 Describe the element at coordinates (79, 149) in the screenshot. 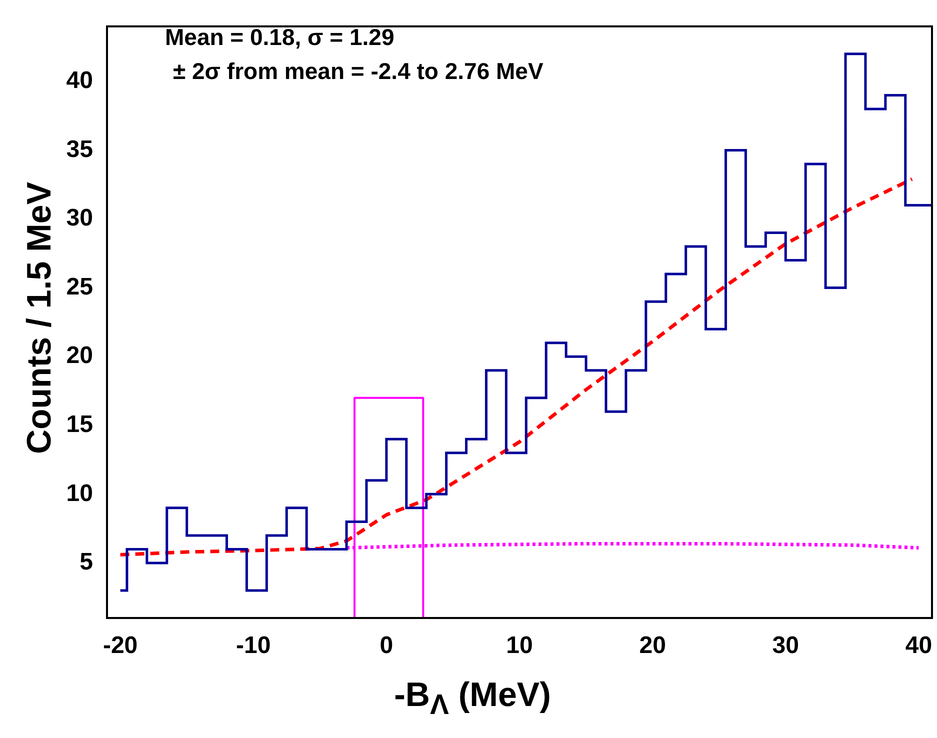

I see `y-tick-label: 35` at that location.